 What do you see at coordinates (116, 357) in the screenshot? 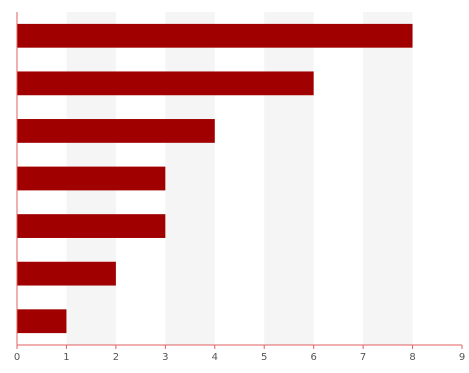
I see `x-tick-label: 2` at bounding box center [116, 357].